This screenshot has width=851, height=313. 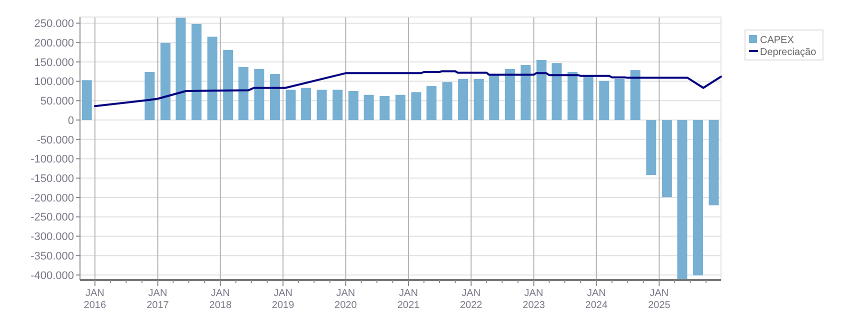 I want to click on line-series, so click(x=408, y=89).